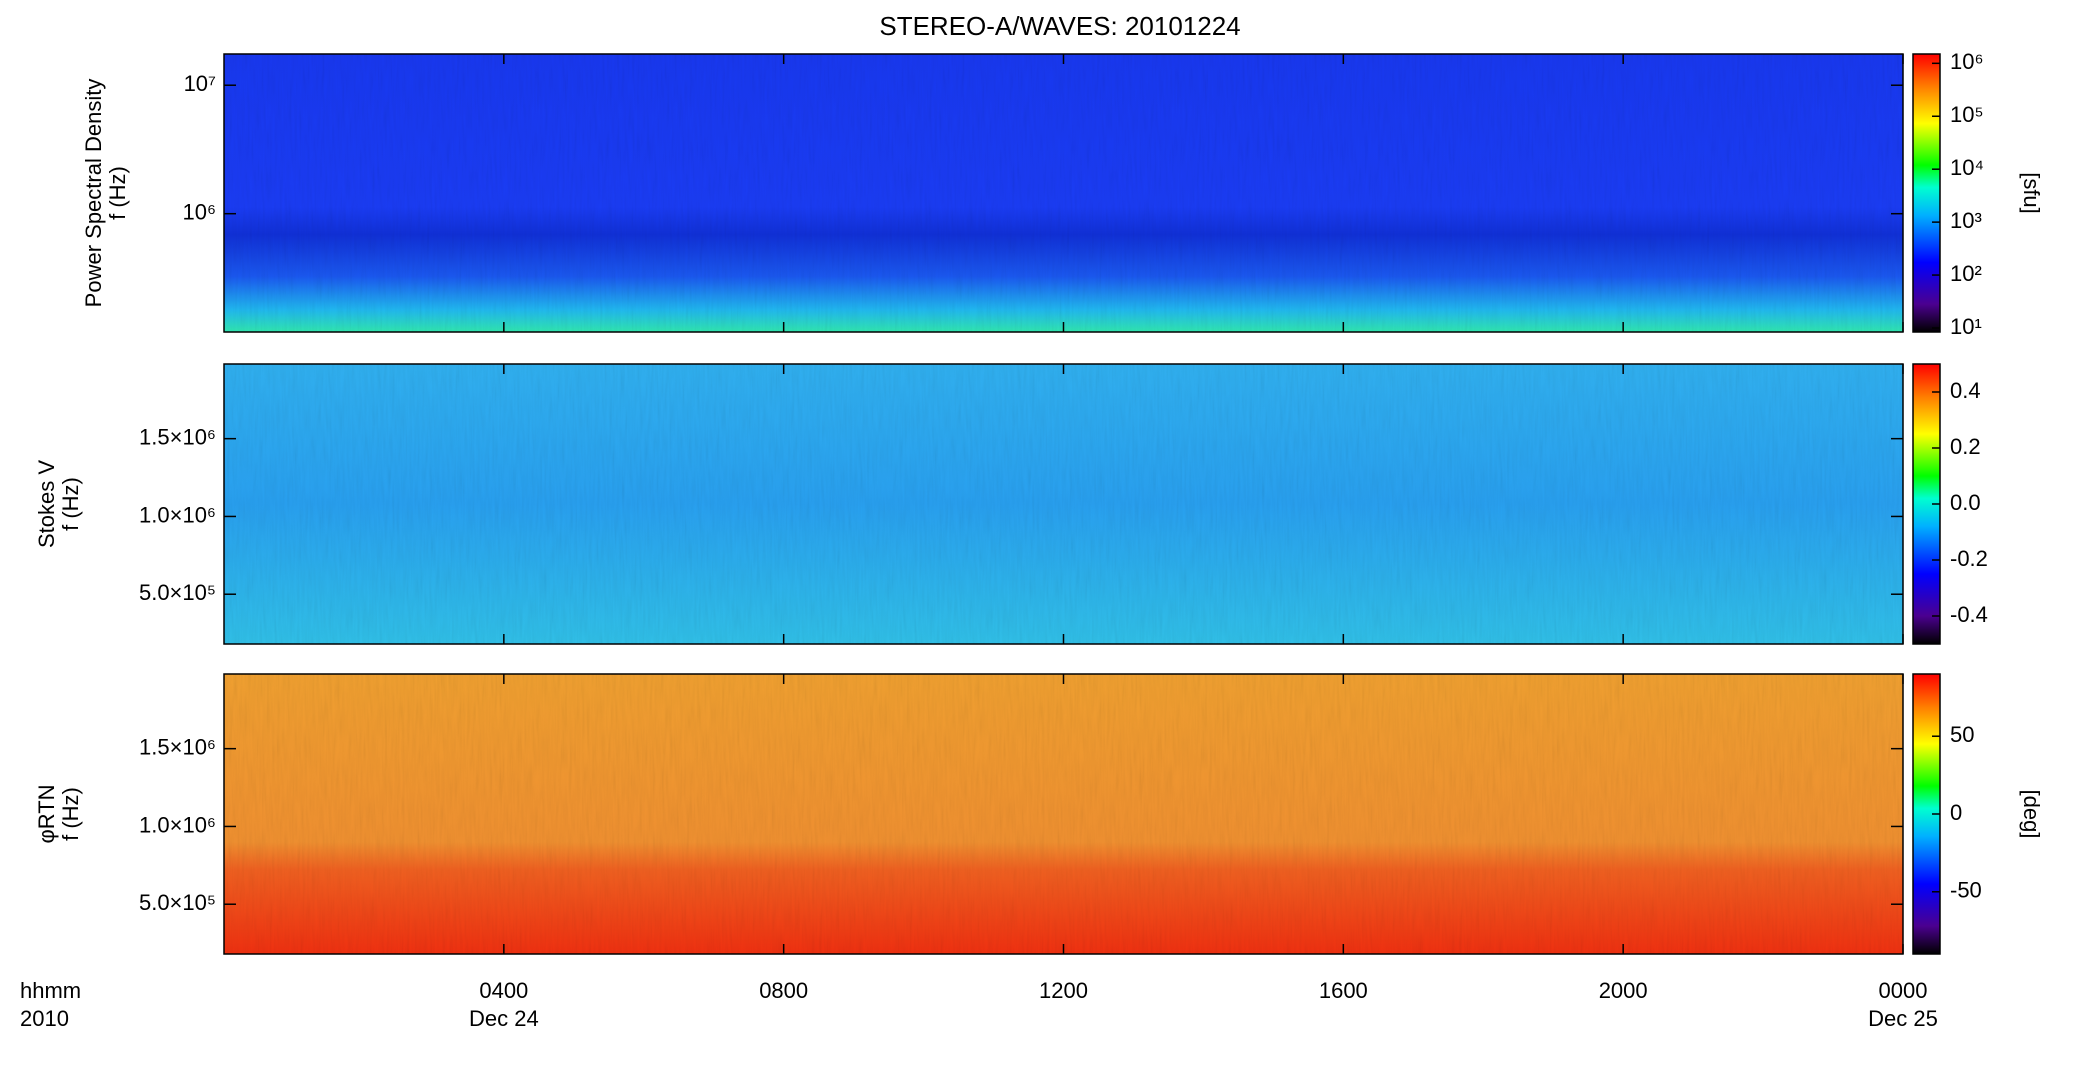  What do you see at coordinates (1059, 26) in the screenshot?
I see `chart-title: STEREO-A/WAVES: 20101224` at bounding box center [1059, 26].